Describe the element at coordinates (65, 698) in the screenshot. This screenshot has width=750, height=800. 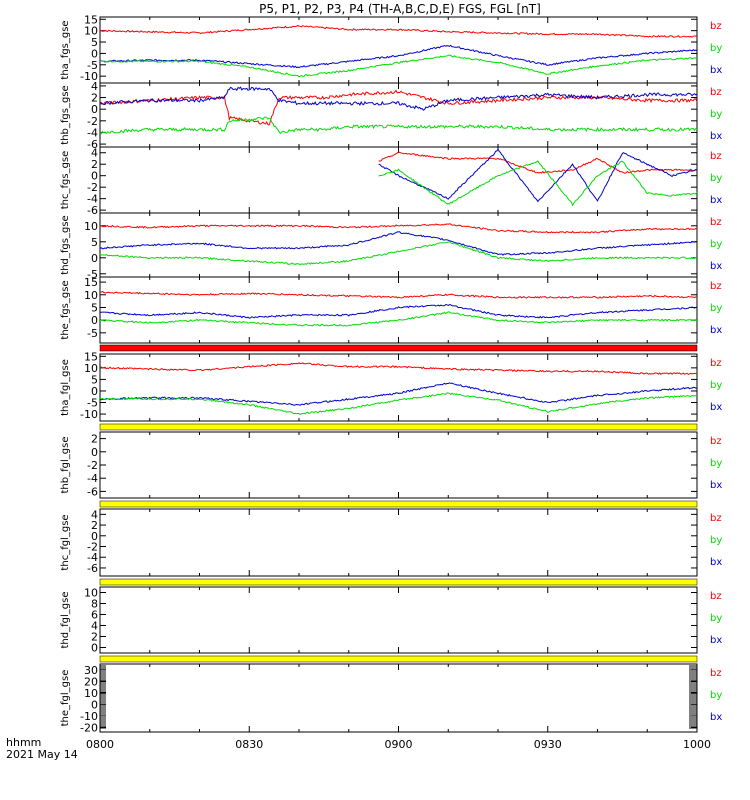
I see `y-axis-label: the_fgl_gse` at that location.